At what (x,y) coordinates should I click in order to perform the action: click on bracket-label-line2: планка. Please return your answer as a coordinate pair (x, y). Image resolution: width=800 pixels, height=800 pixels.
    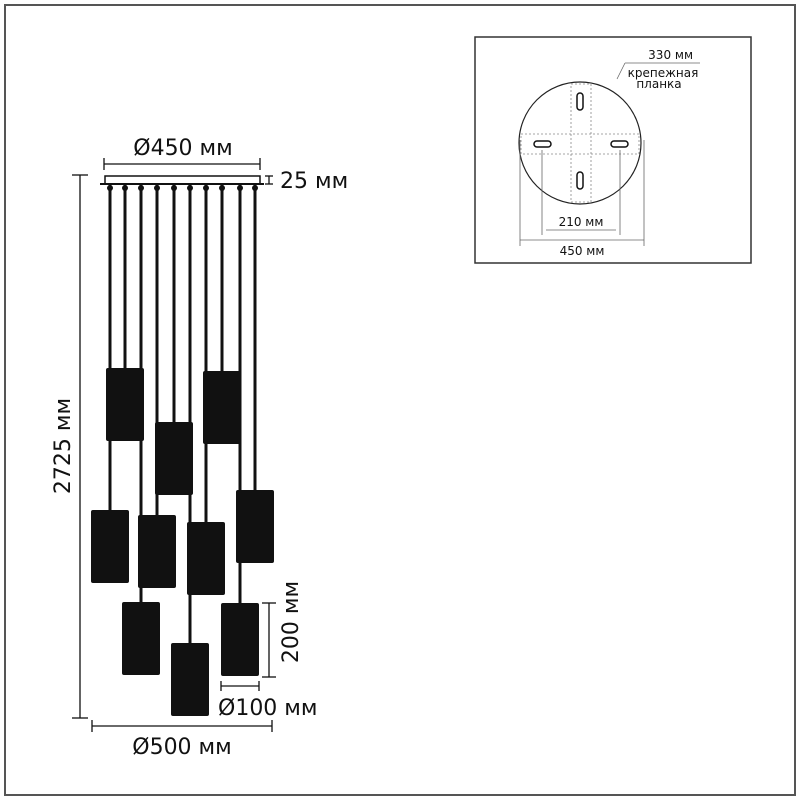
    Looking at the image, I should click on (658, 84).